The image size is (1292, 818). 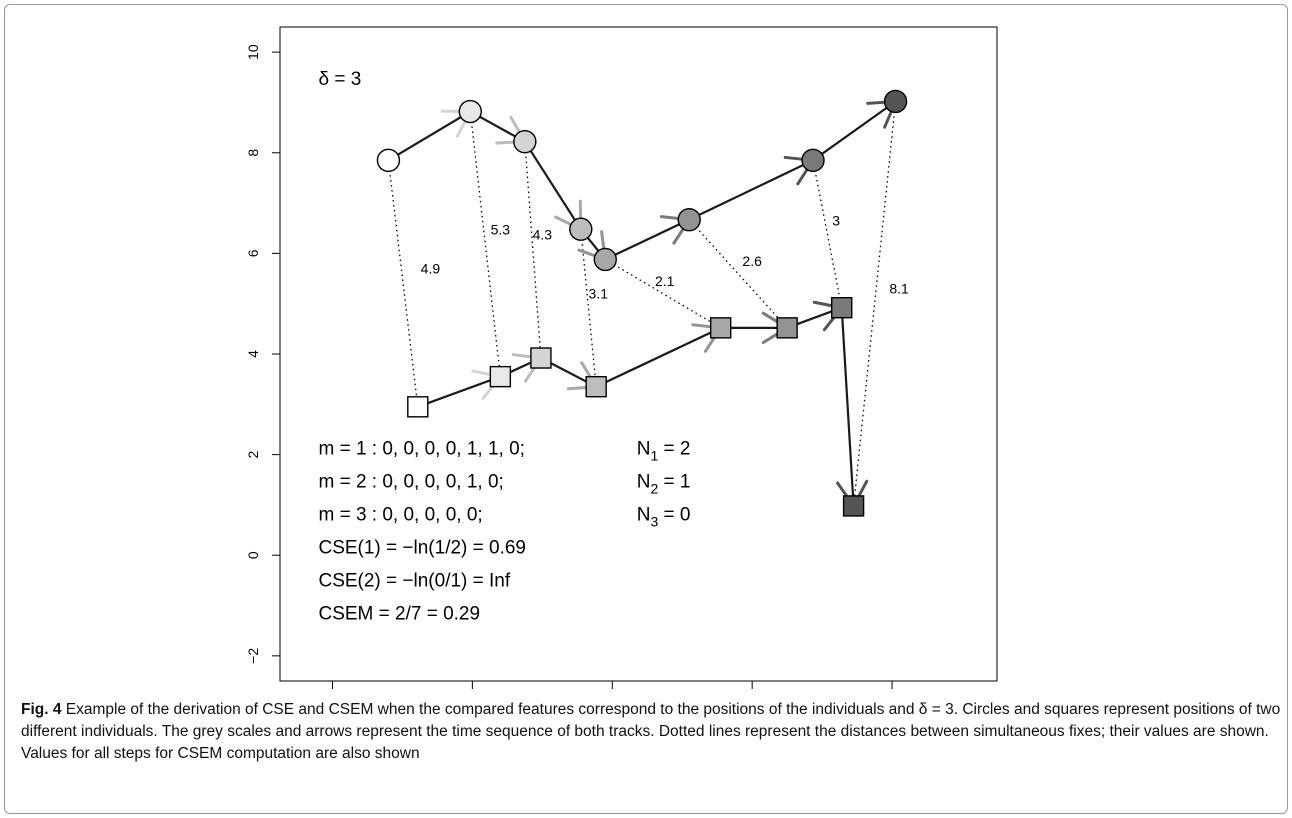 What do you see at coordinates (253, 555) in the screenshot?
I see `y-tick-label: 0` at bounding box center [253, 555].